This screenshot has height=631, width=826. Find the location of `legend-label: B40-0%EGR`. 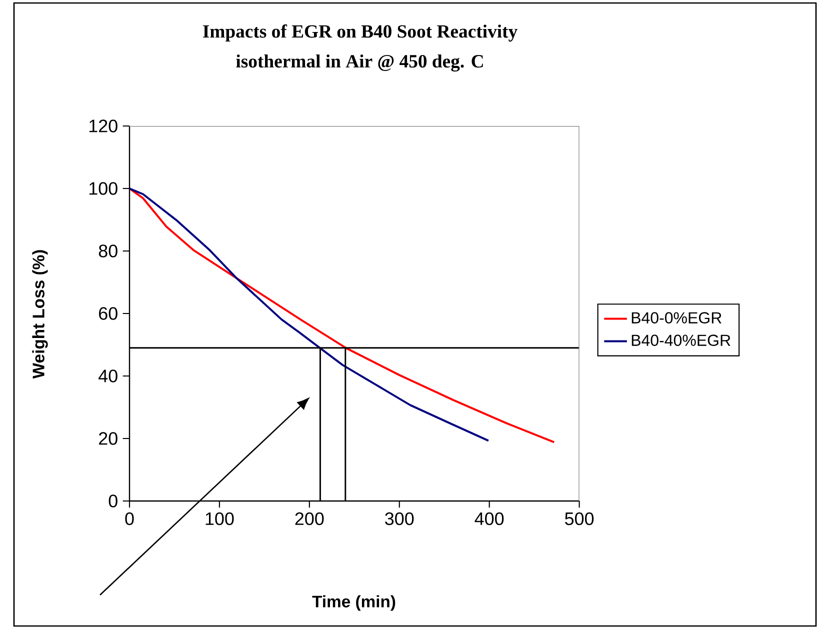

legend-label: B40-0%EGR is located at coordinates (677, 318).